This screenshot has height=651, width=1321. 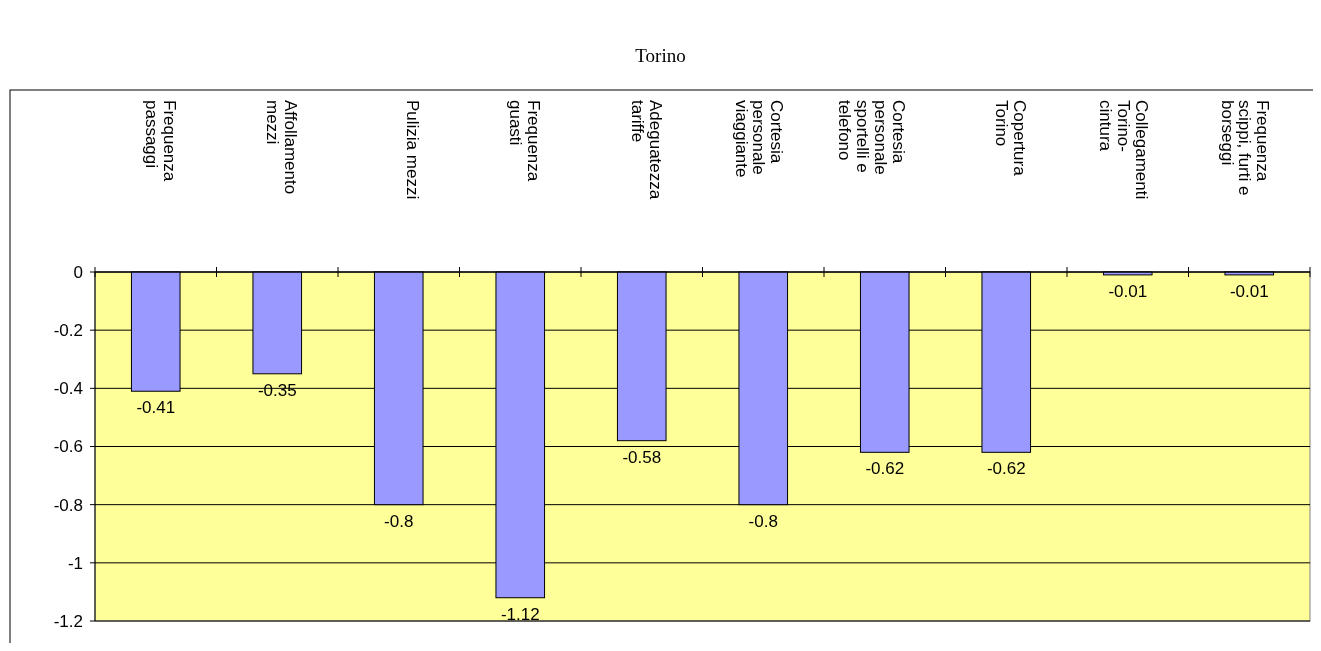 I want to click on x-tick-label: Cortesia personale sportelli e telefono, so click(x=871, y=137).